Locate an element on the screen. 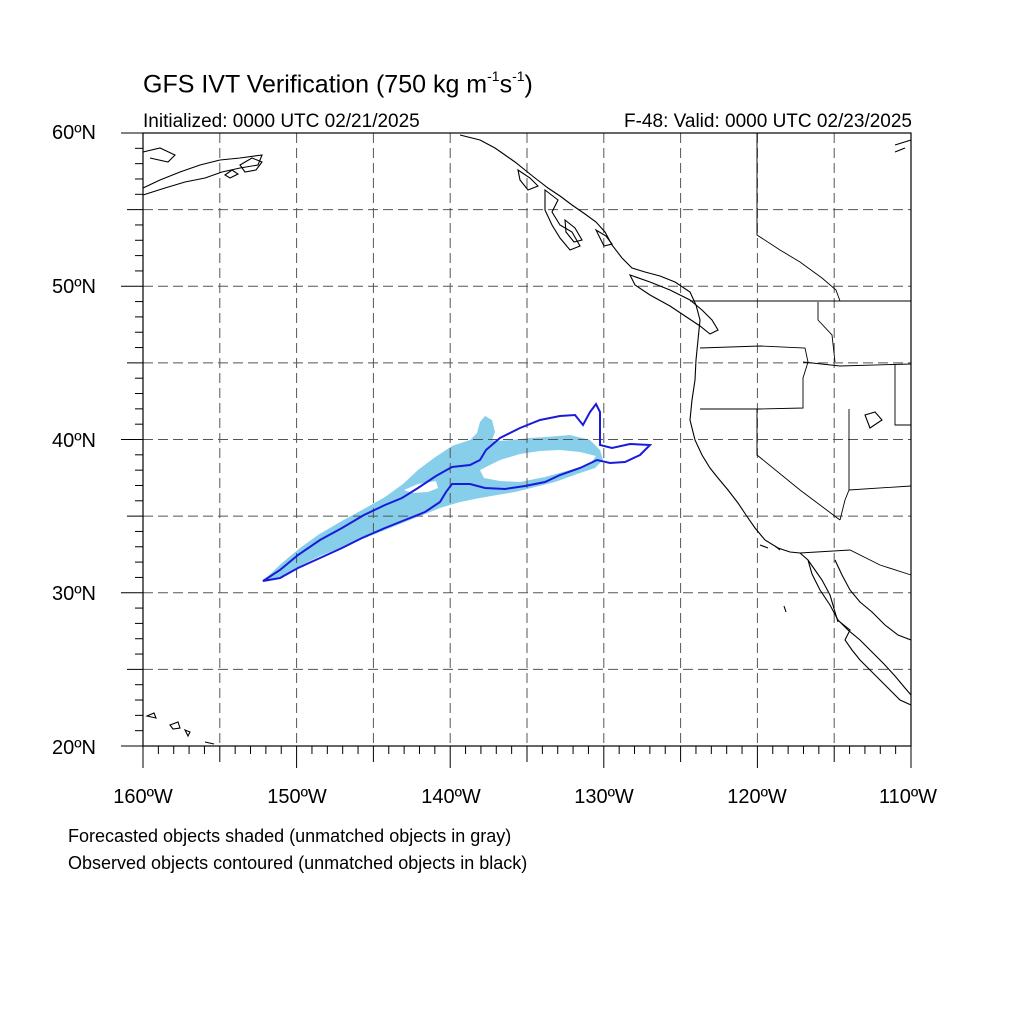 The height and width of the screenshot is (1024, 1024). lon-label-140w: 140ºW is located at coordinates (451, 797).